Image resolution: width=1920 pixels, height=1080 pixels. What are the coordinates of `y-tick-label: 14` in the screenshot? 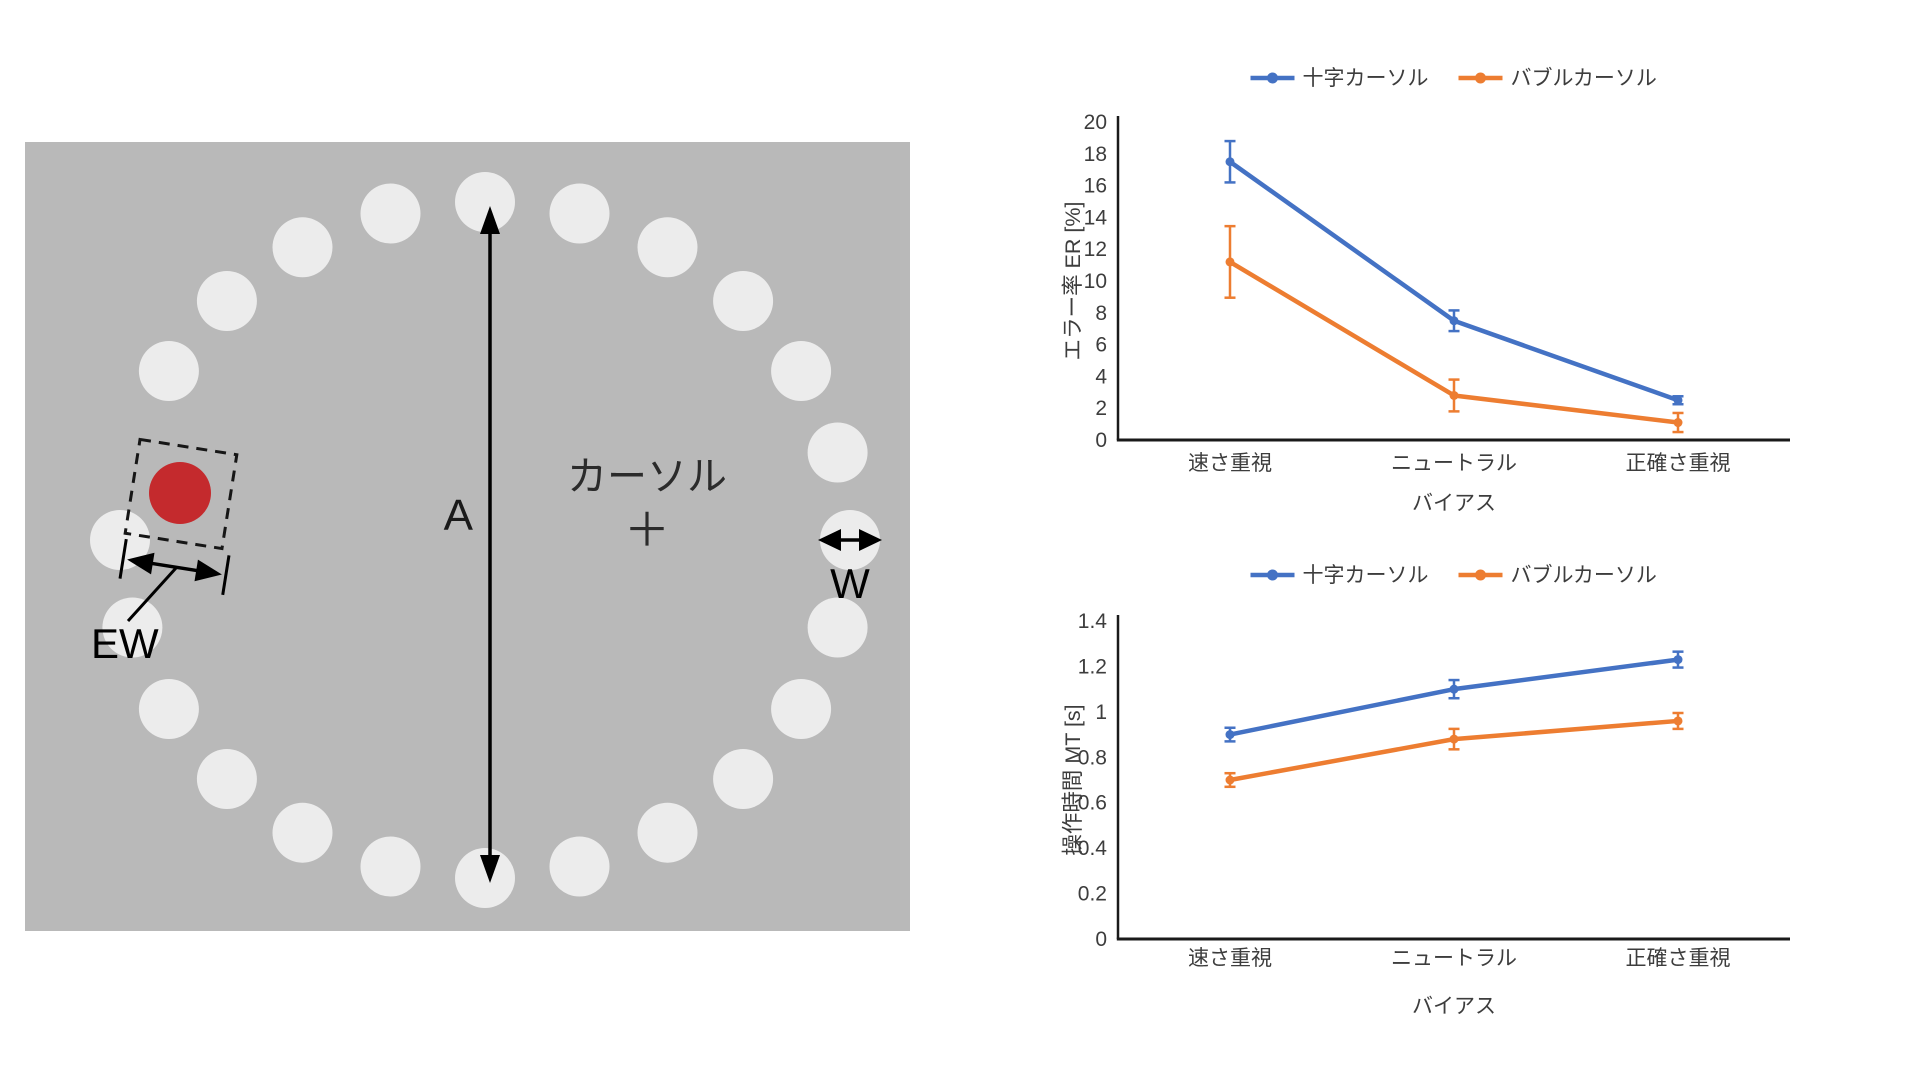 It's located at (1096, 217).